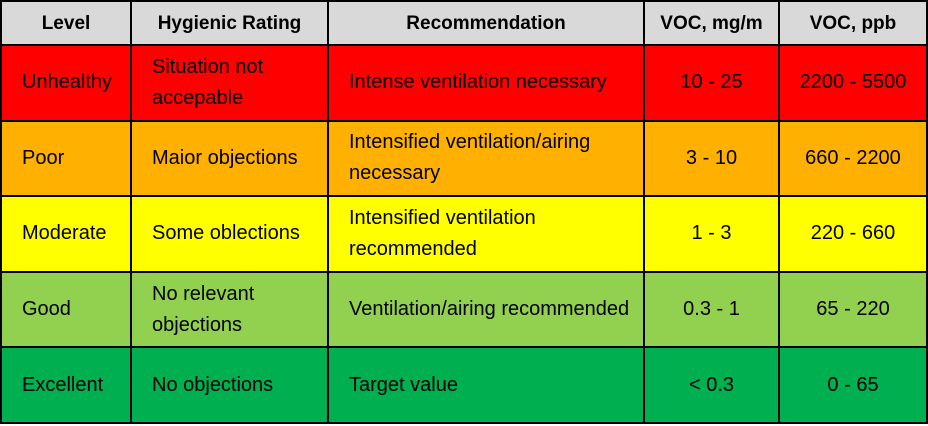  I want to click on cell-voc-ppb: 0 - 65, so click(853, 385).